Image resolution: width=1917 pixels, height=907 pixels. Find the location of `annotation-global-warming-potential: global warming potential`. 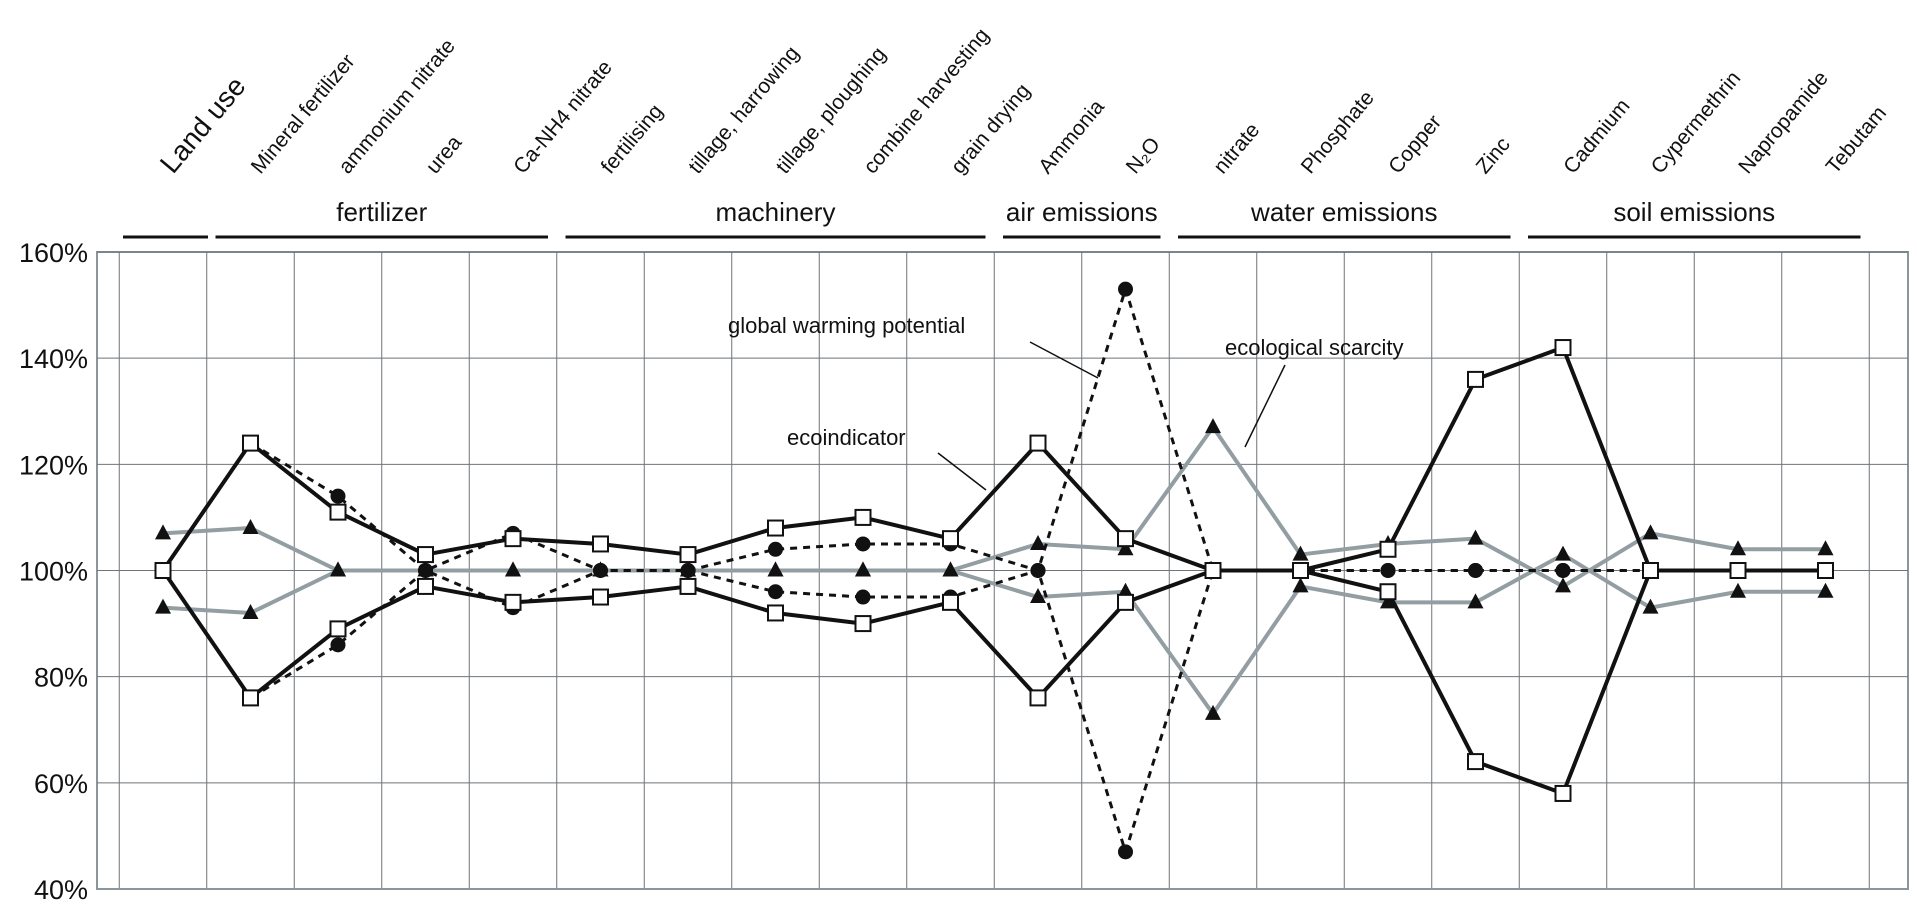

annotation-global-warming-potential: global warming potential is located at coordinates (846, 325).